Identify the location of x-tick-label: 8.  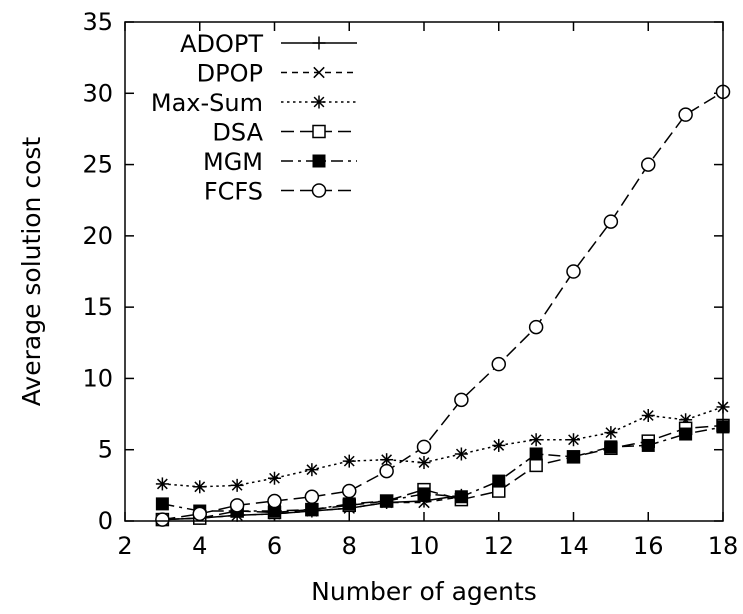
(349, 546).